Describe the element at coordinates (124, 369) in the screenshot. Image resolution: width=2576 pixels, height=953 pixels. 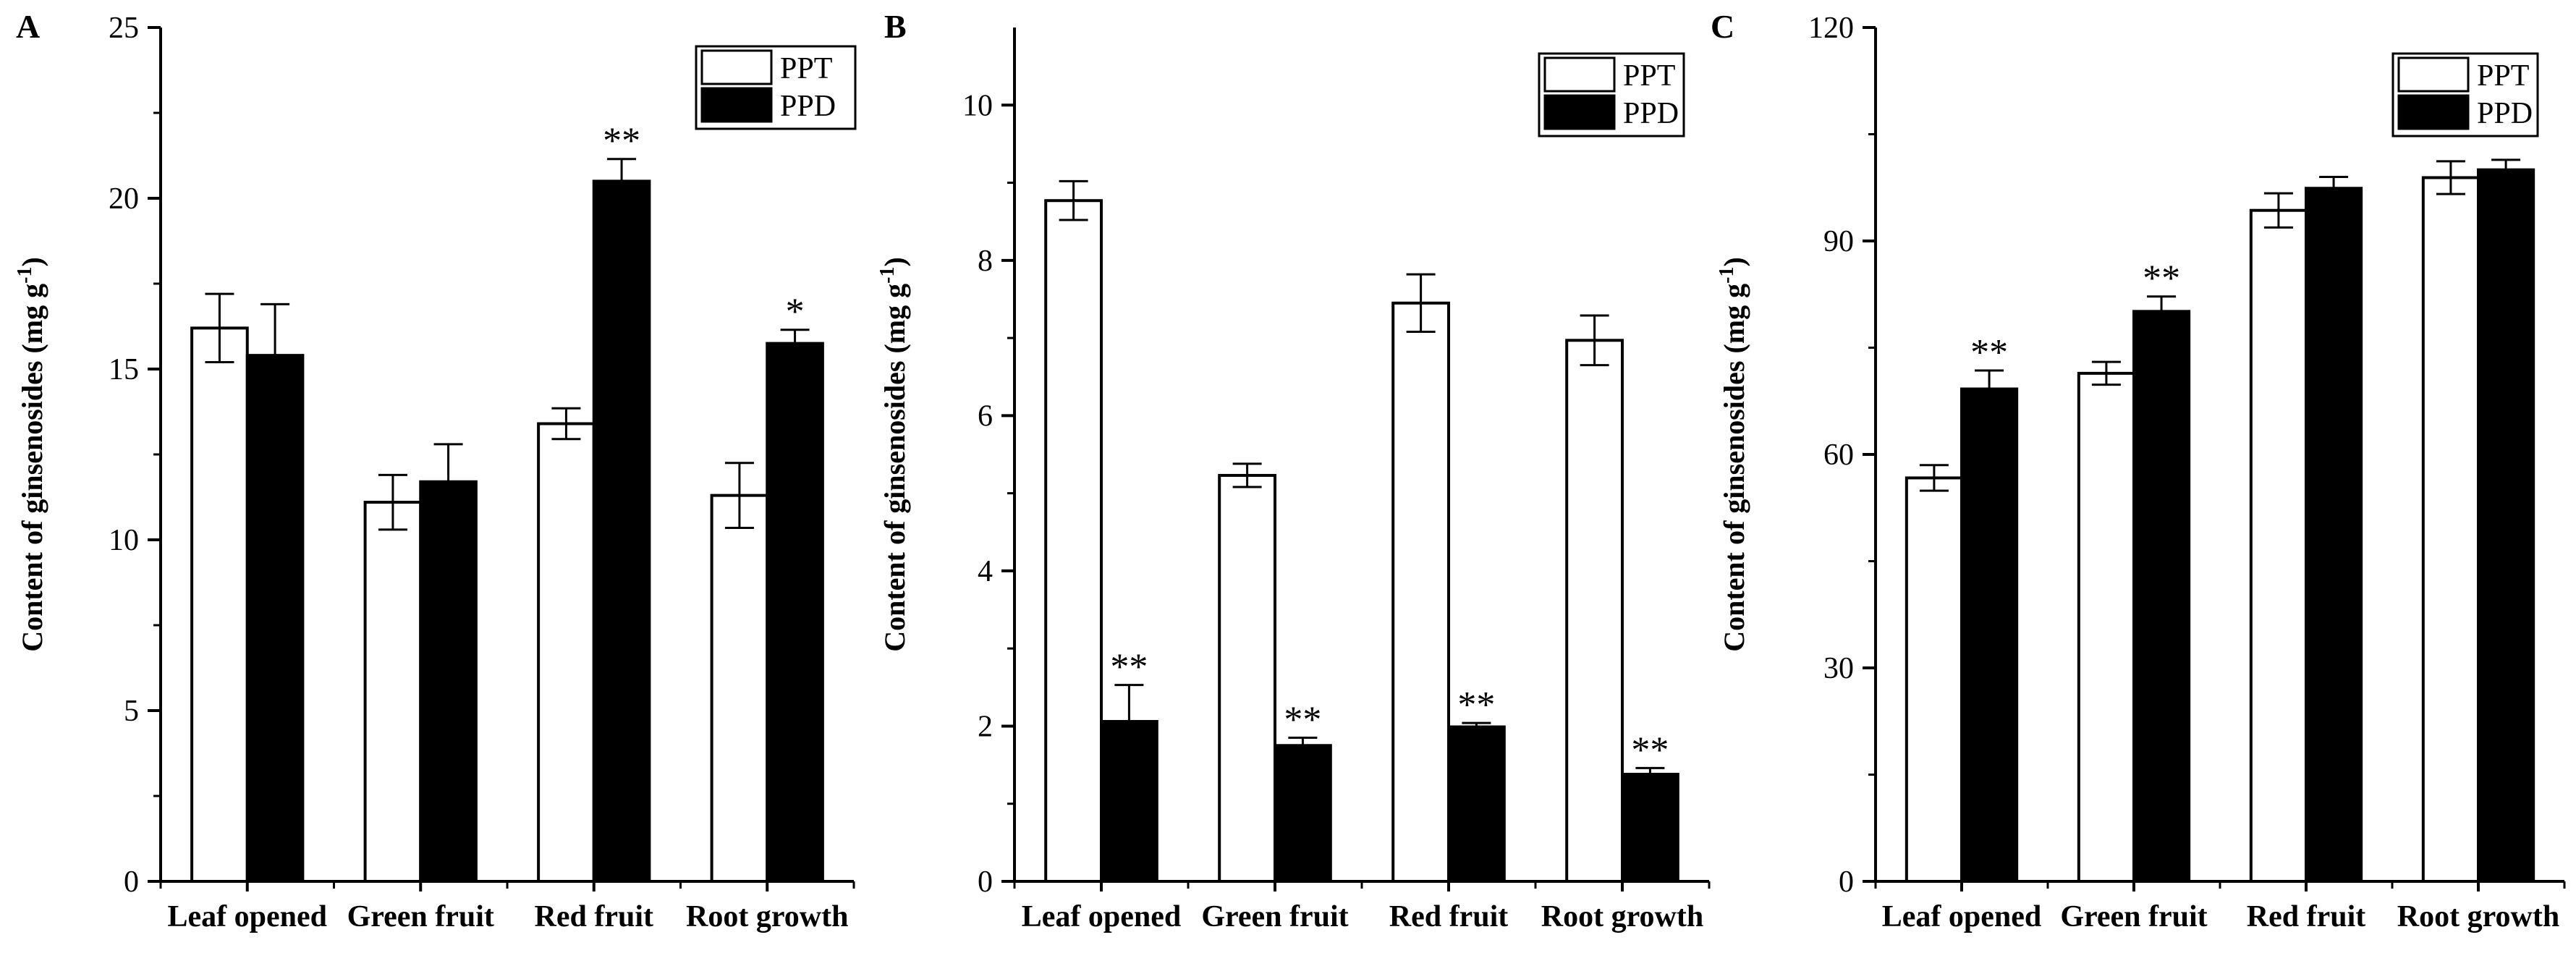
I see `y-tick-label: 15` at that location.